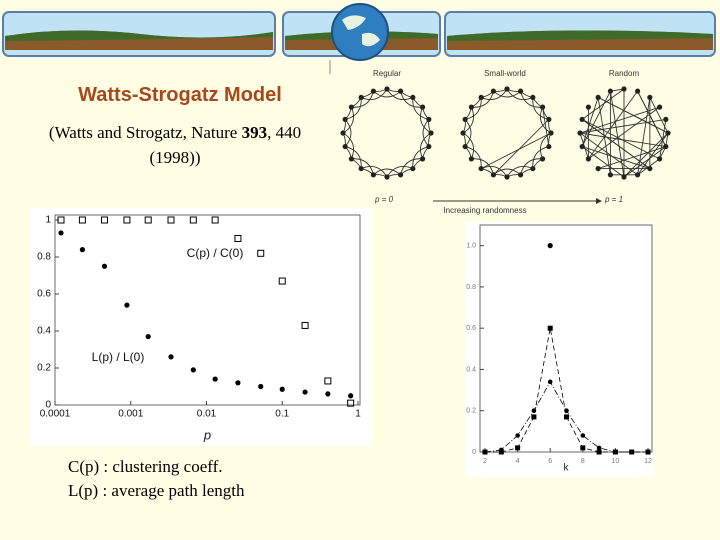  Describe the element at coordinates (156, 490) in the screenshot. I see `note: L(p) : average path length` at that location.